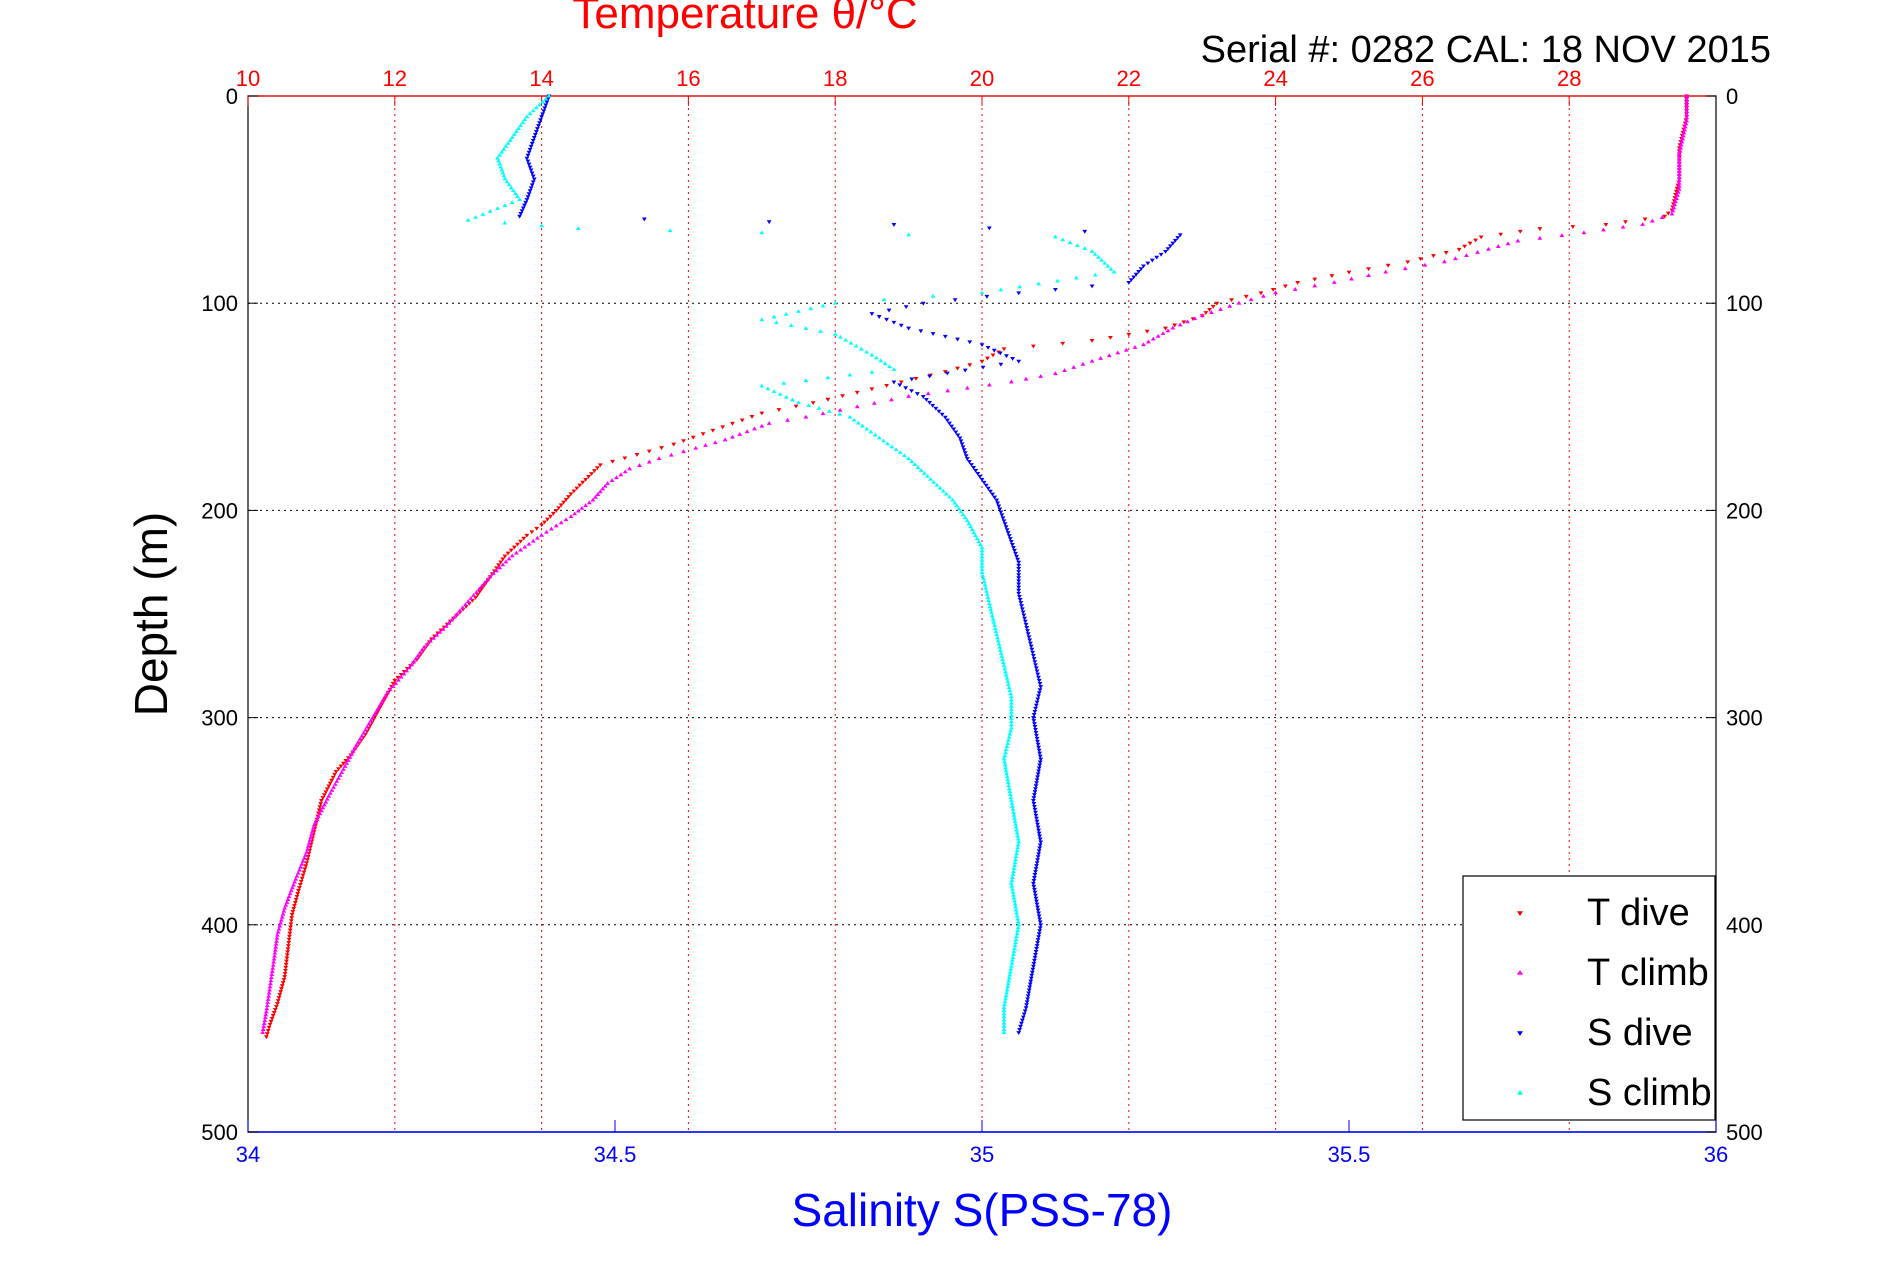 The height and width of the screenshot is (1262, 1891). Describe the element at coordinates (1569, 78) in the screenshot. I see `temperature-tick-label: 28` at that location.